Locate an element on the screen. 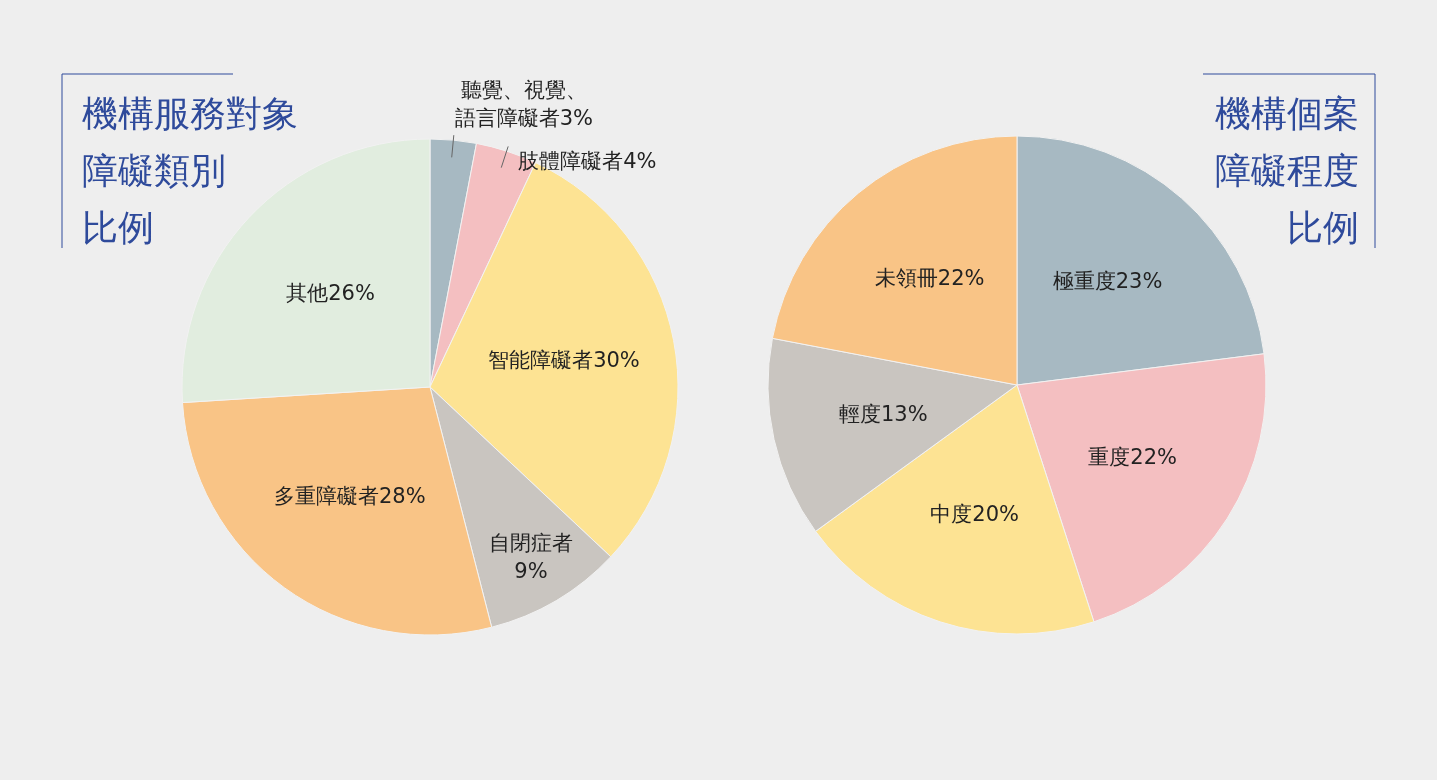 The height and width of the screenshot is (780, 1437). slice-label: 聽覺、視覺、語言障礙者3% is located at coordinates (523, 104).